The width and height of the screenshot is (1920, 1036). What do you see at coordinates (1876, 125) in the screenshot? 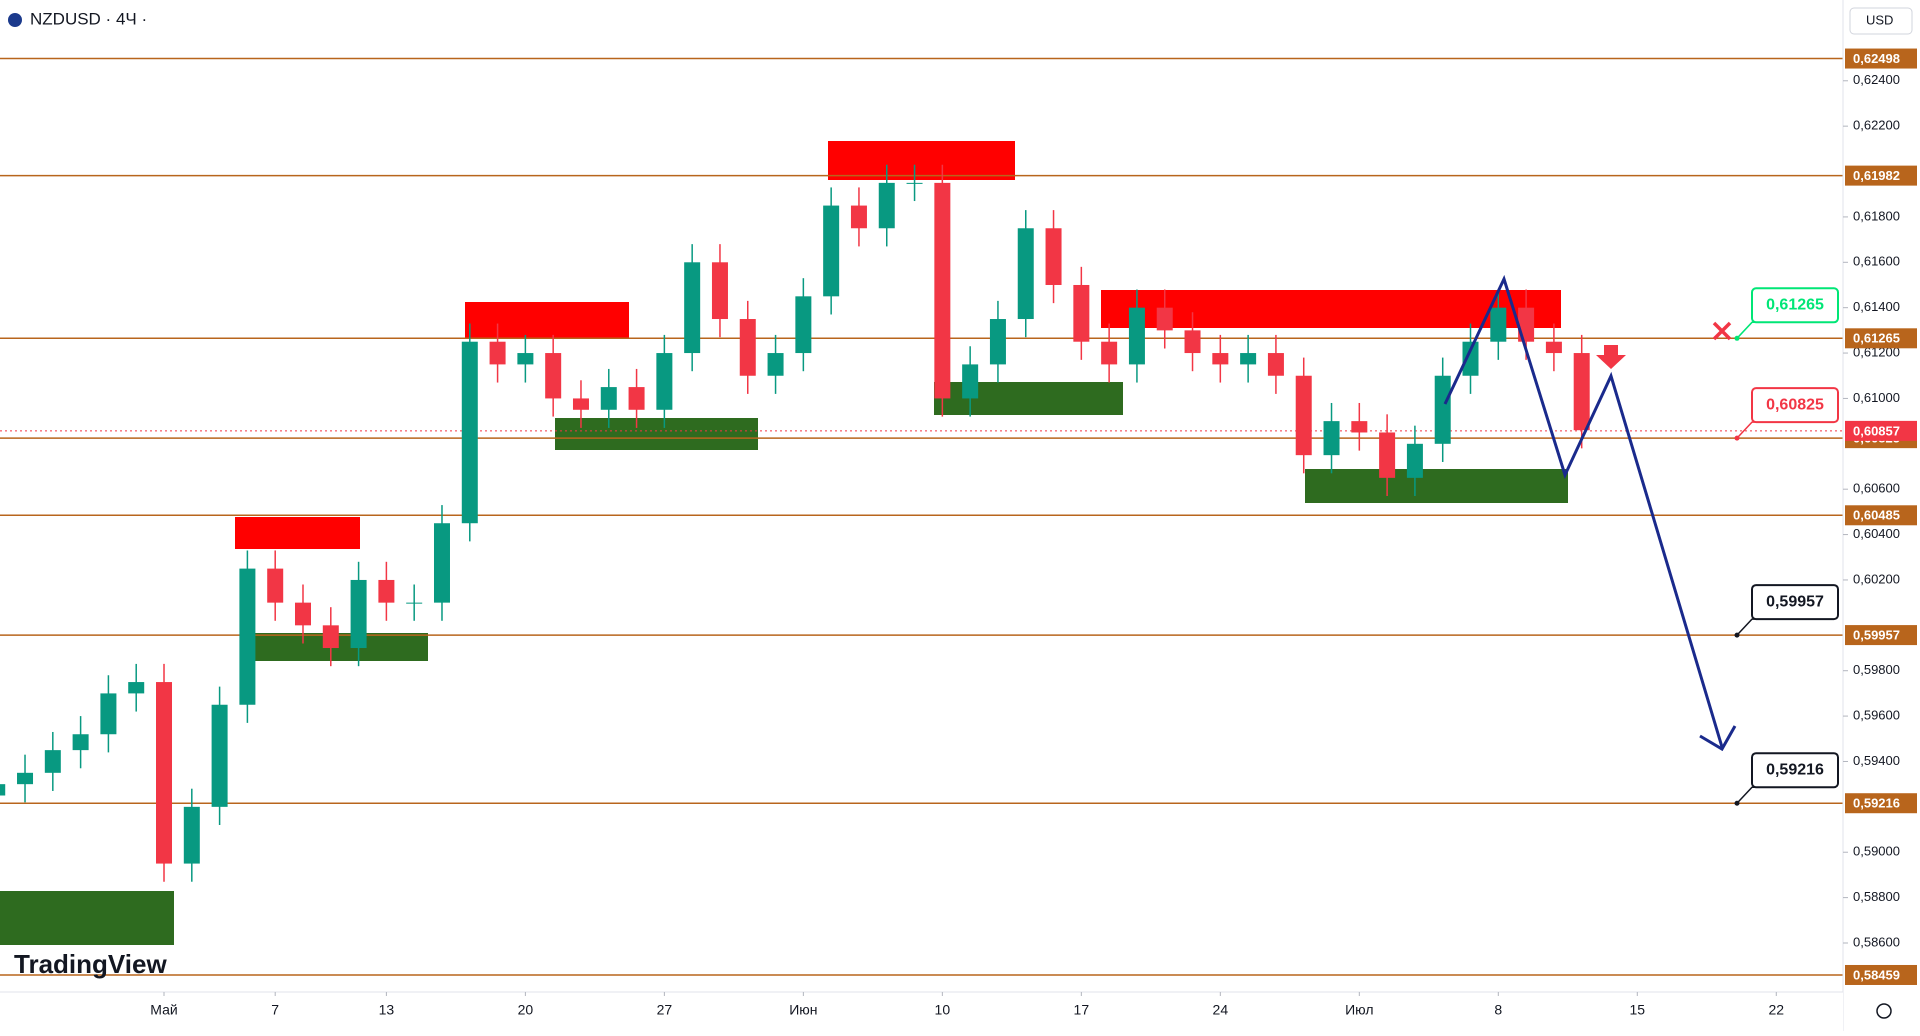
I see `y-tick-label: 0,62200` at bounding box center [1876, 125].